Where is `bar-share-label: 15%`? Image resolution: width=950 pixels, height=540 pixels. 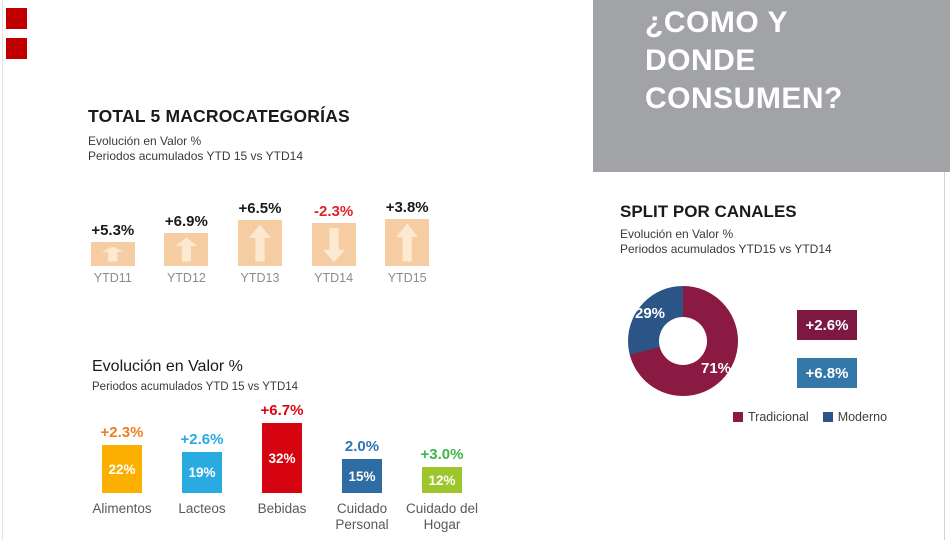 bar-share-label: 15% is located at coordinates (362, 476).